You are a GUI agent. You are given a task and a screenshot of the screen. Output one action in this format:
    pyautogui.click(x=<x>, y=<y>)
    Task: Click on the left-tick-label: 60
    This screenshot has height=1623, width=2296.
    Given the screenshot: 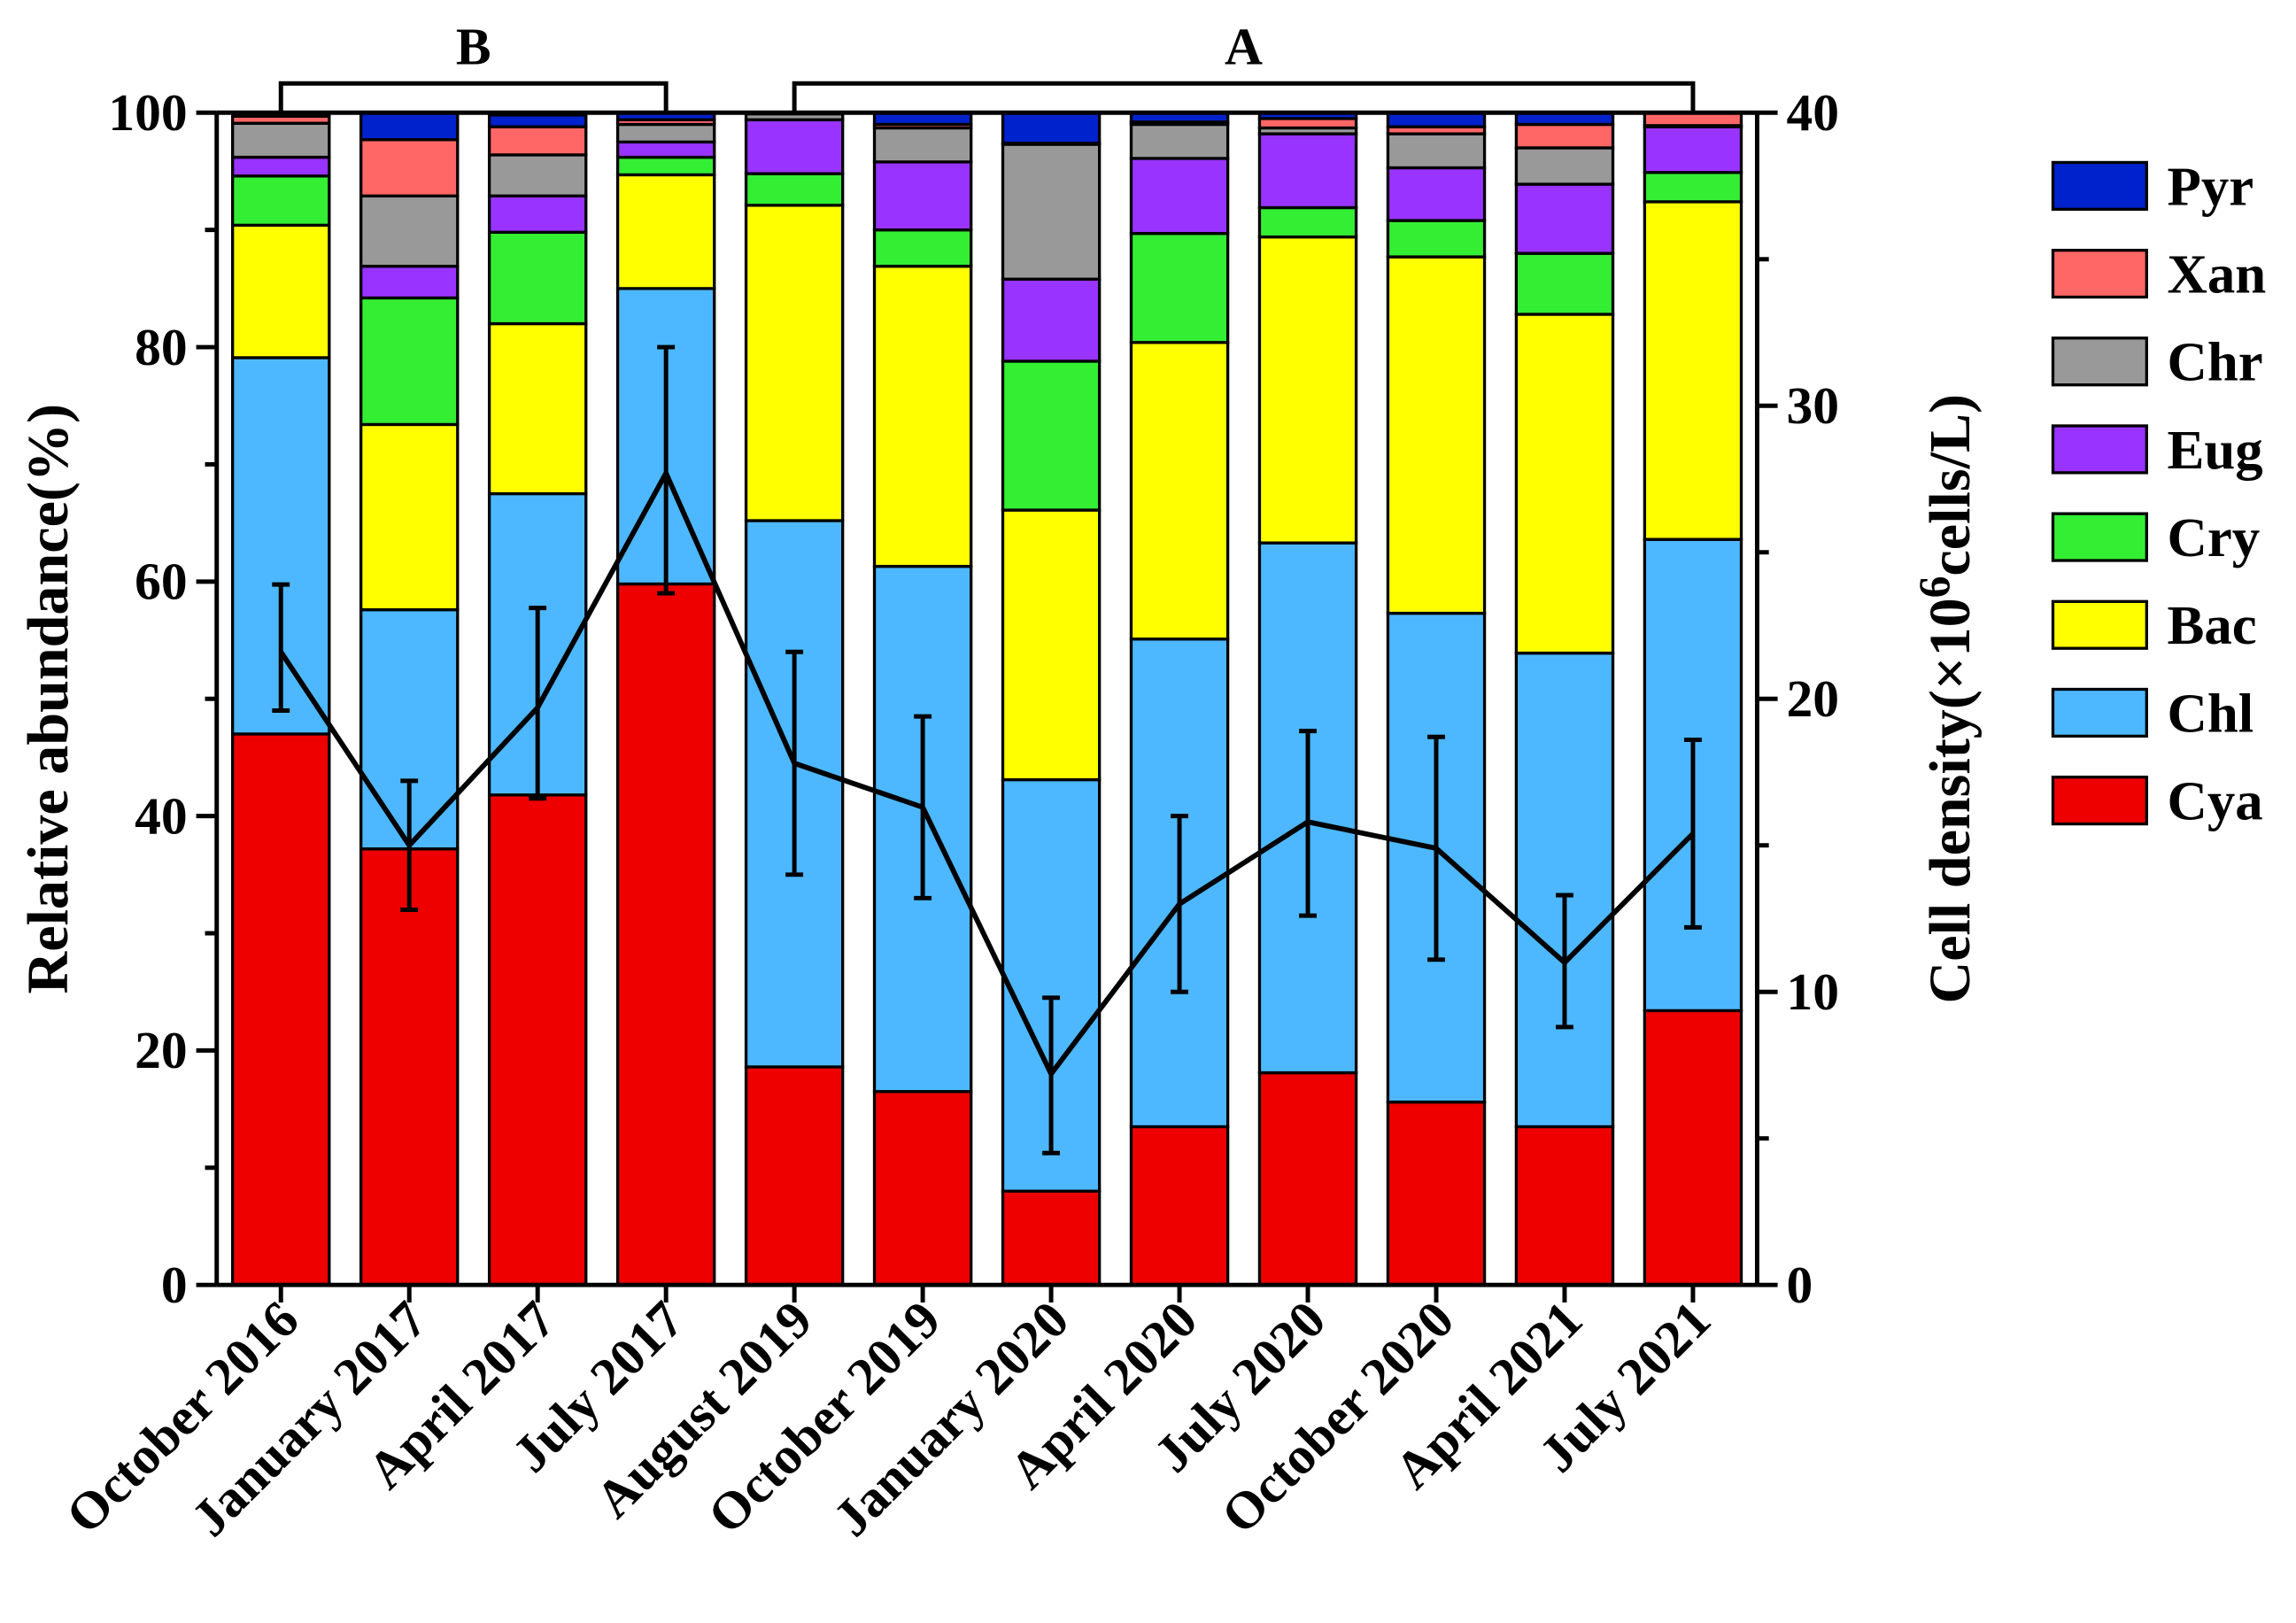 What is the action you would take?
    pyautogui.click(x=161, y=582)
    